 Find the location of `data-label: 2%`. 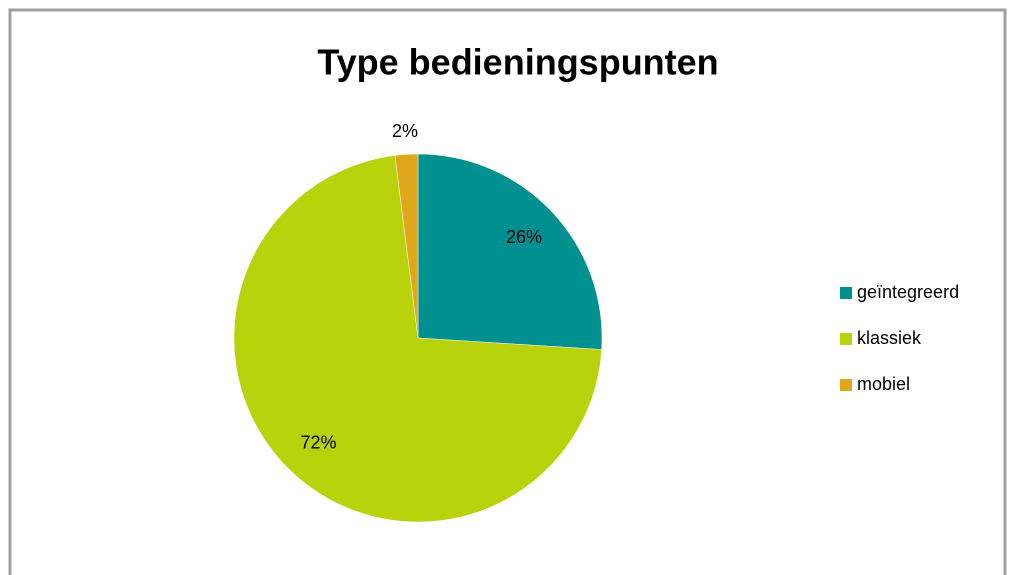

data-label: 2% is located at coordinates (405, 131).